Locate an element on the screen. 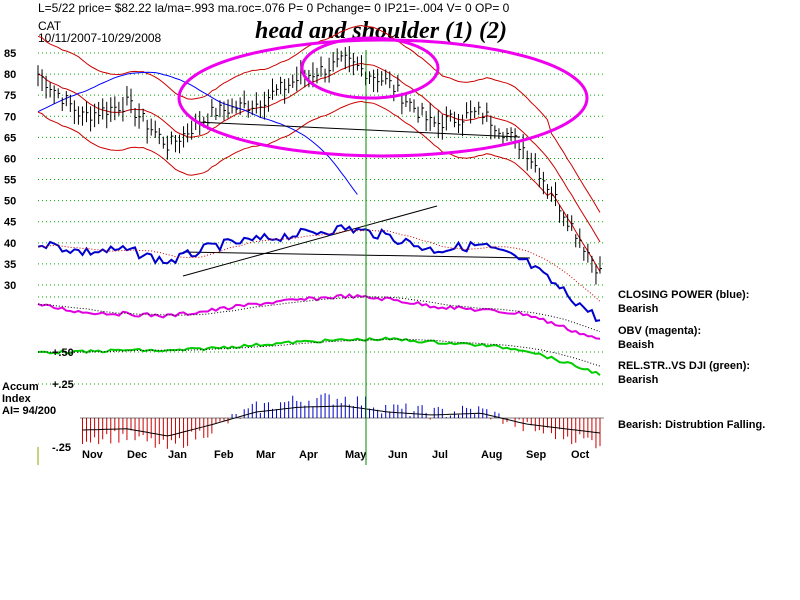  accum-label: Accum Index AI= 94/200 is located at coordinates (29, 399).